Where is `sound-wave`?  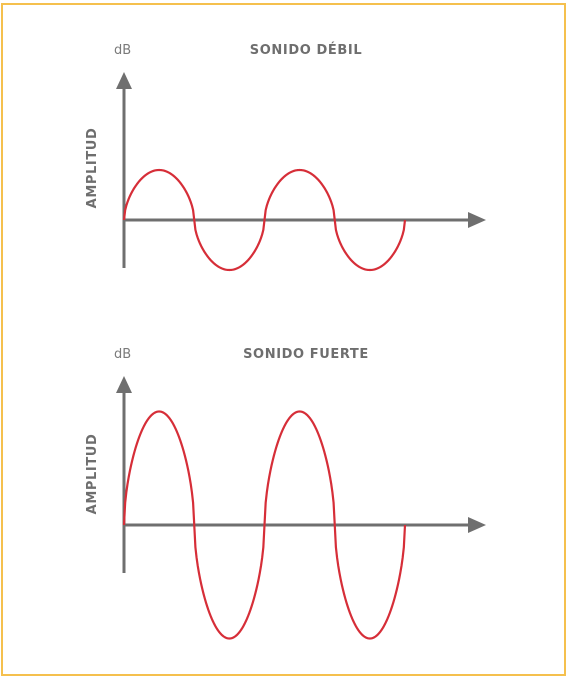 sound-wave is located at coordinates (264, 220).